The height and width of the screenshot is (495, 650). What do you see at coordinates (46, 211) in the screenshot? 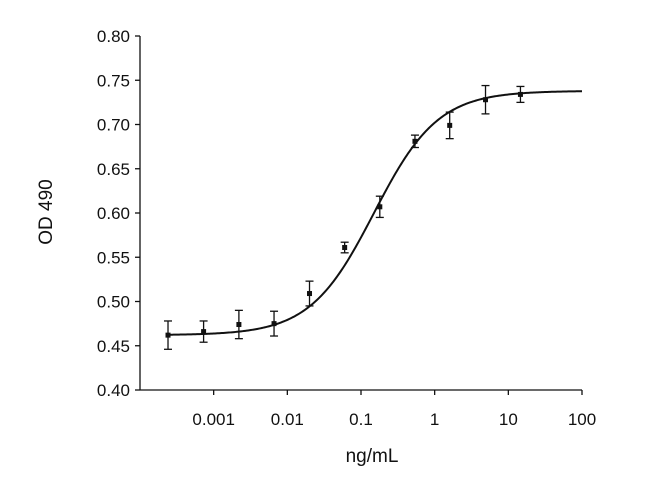
I see `y-axis-label: OD 490` at bounding box center [46, 211].